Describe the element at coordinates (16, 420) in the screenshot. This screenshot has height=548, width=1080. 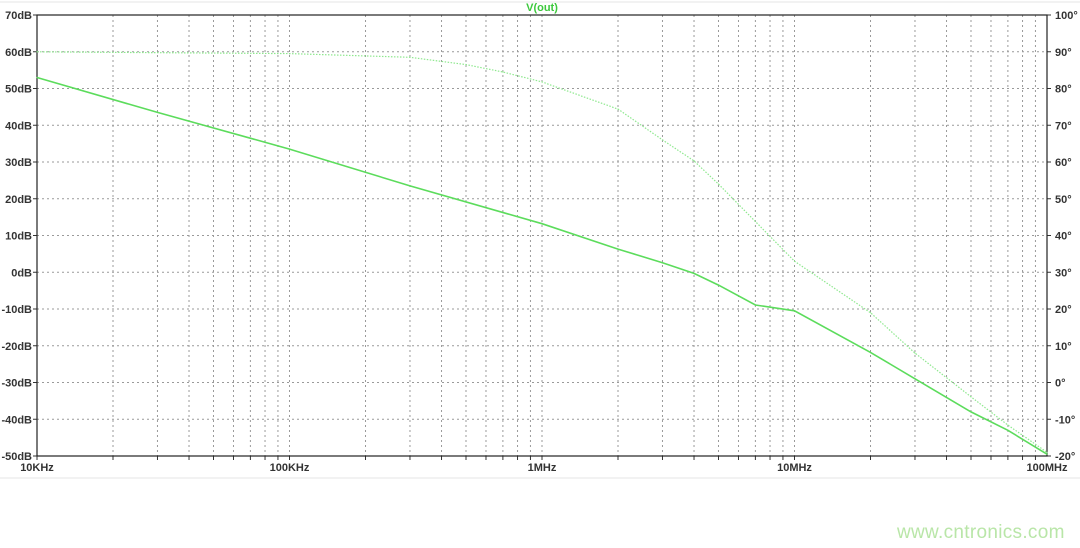
I see `y-left-tick-label: -40dB` at that location.